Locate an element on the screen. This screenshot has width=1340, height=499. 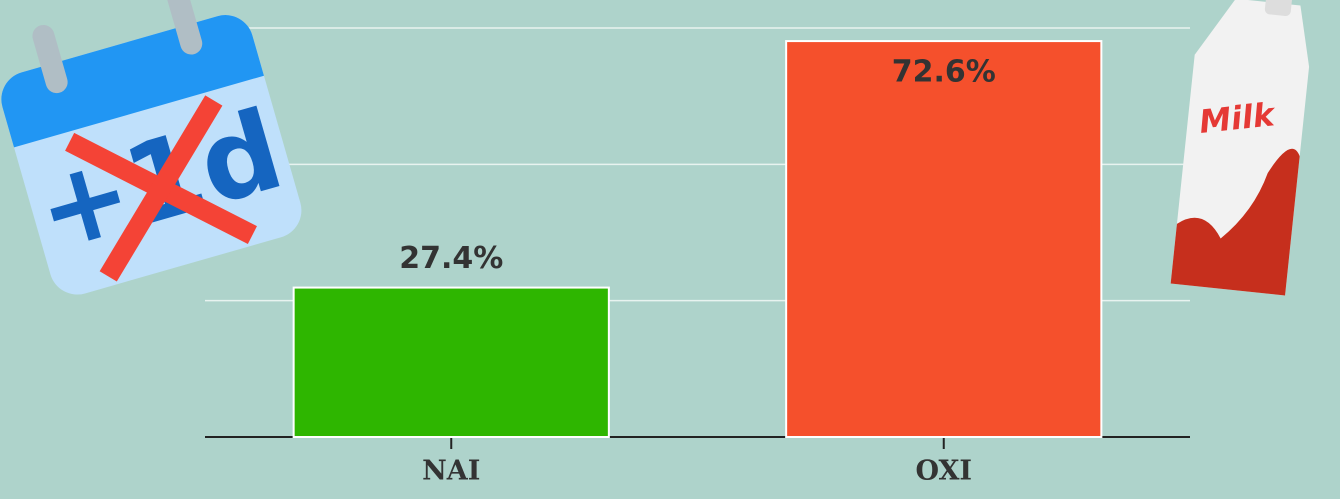
value-label: 72.6% is located at coordinates (944, 72).